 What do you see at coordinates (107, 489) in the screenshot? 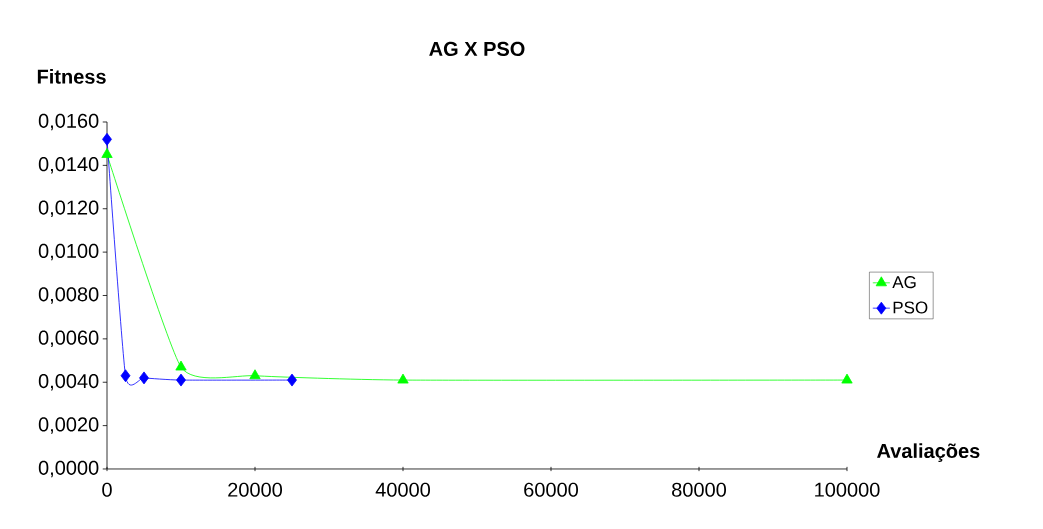
I see `x-tick-label: 0` at bounding box center [107, 489].